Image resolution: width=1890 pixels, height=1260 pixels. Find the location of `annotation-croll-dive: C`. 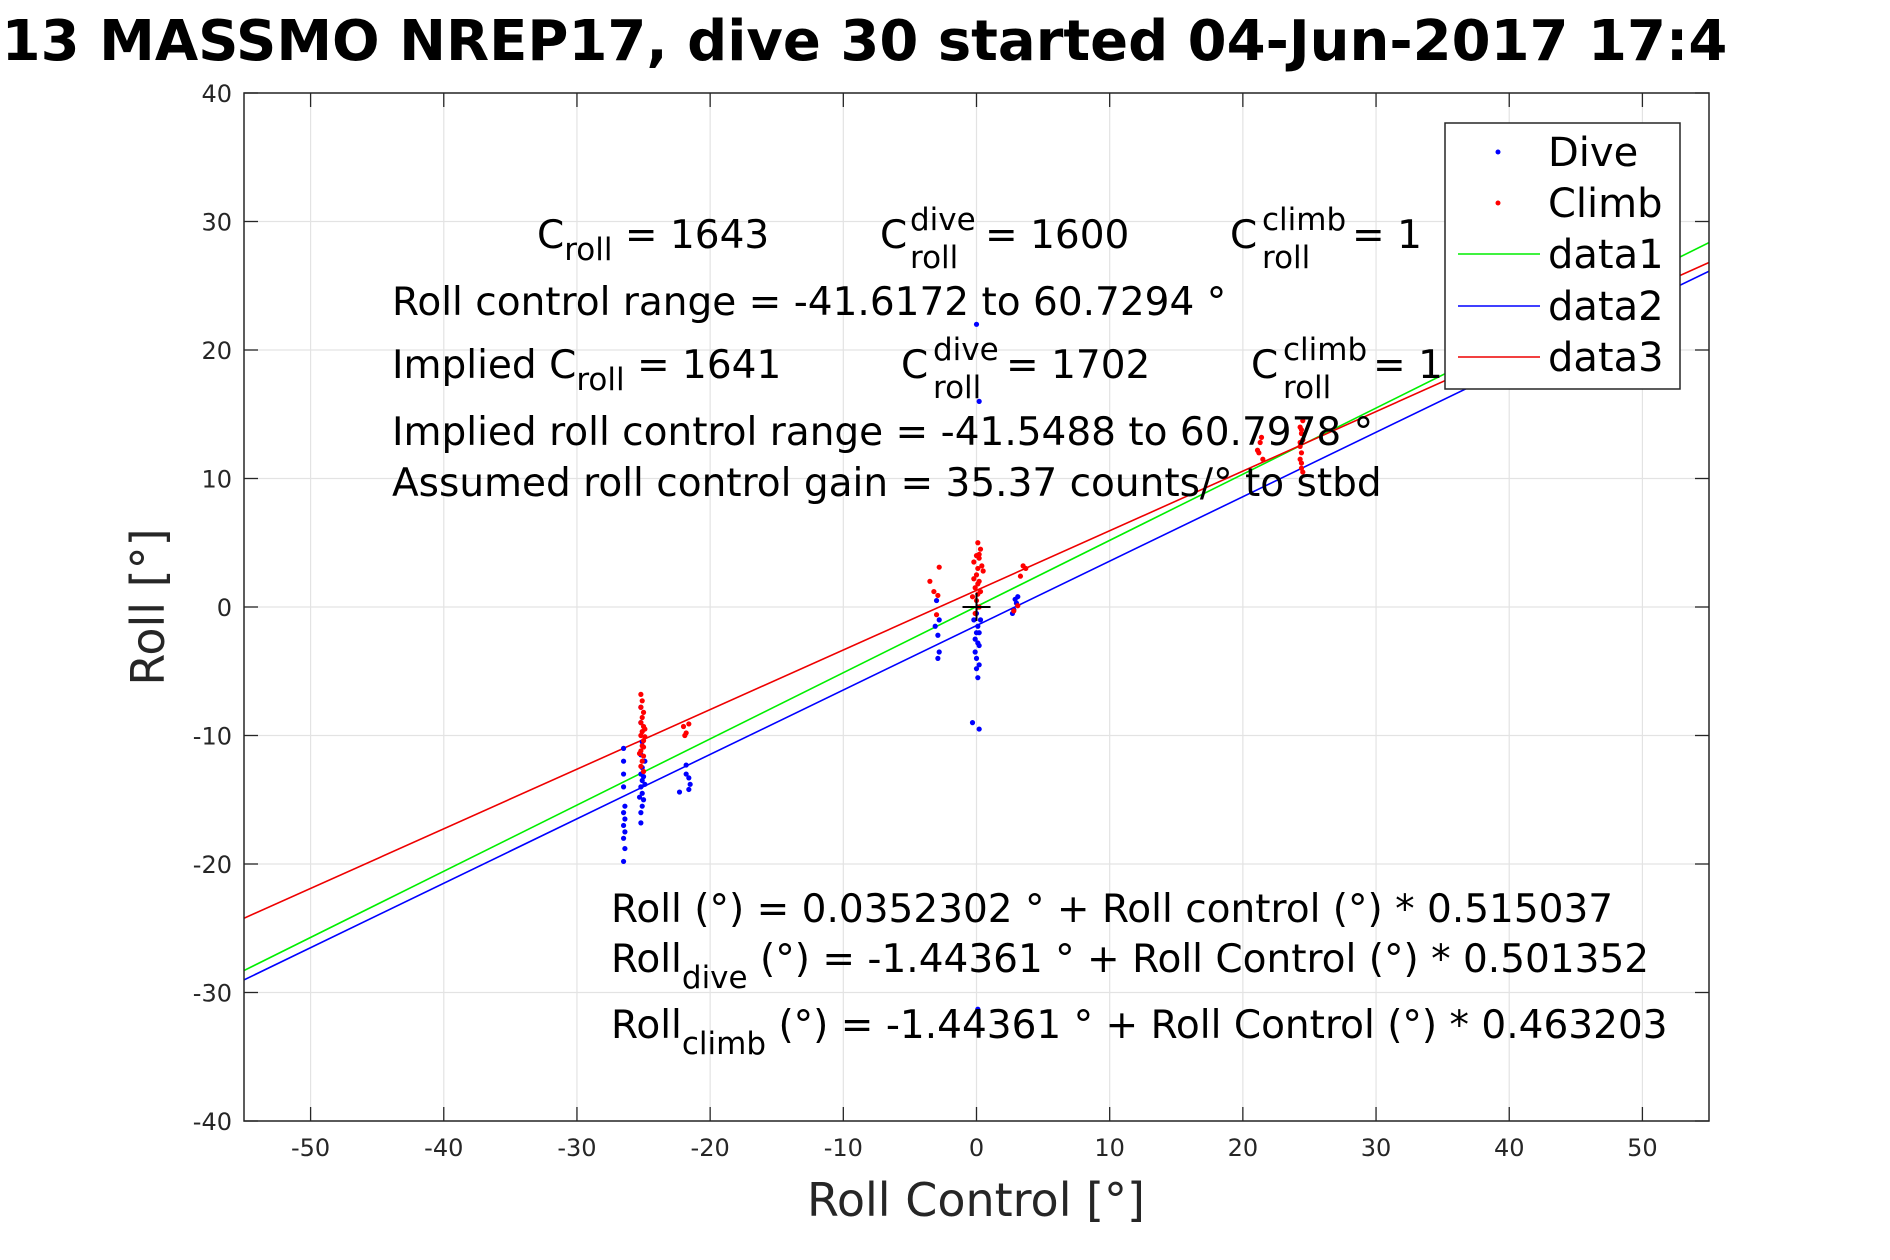

annotation-croll-dive: C is located at coordinates (893, 235).